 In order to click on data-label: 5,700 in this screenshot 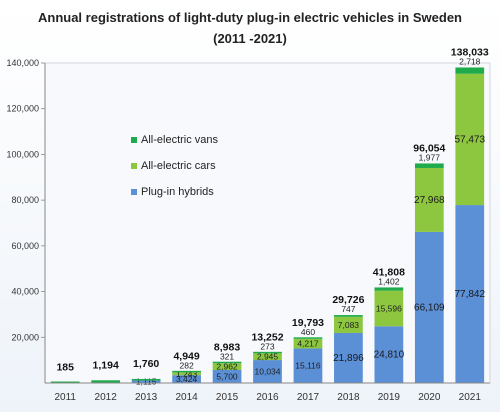, I will do `click(227, 376)`.